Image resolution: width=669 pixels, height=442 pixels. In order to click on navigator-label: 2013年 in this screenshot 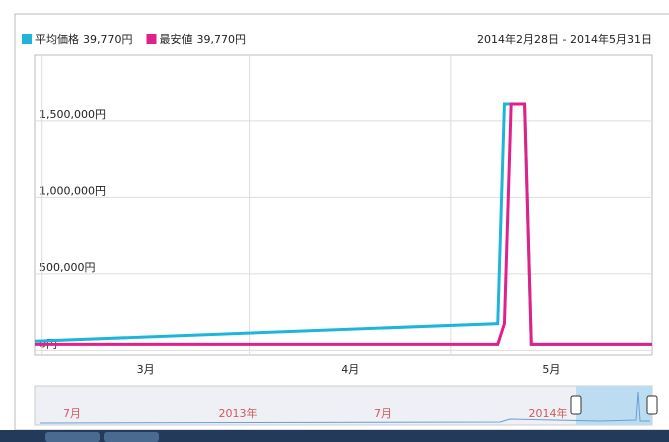, I will do `click(238, 413)`.